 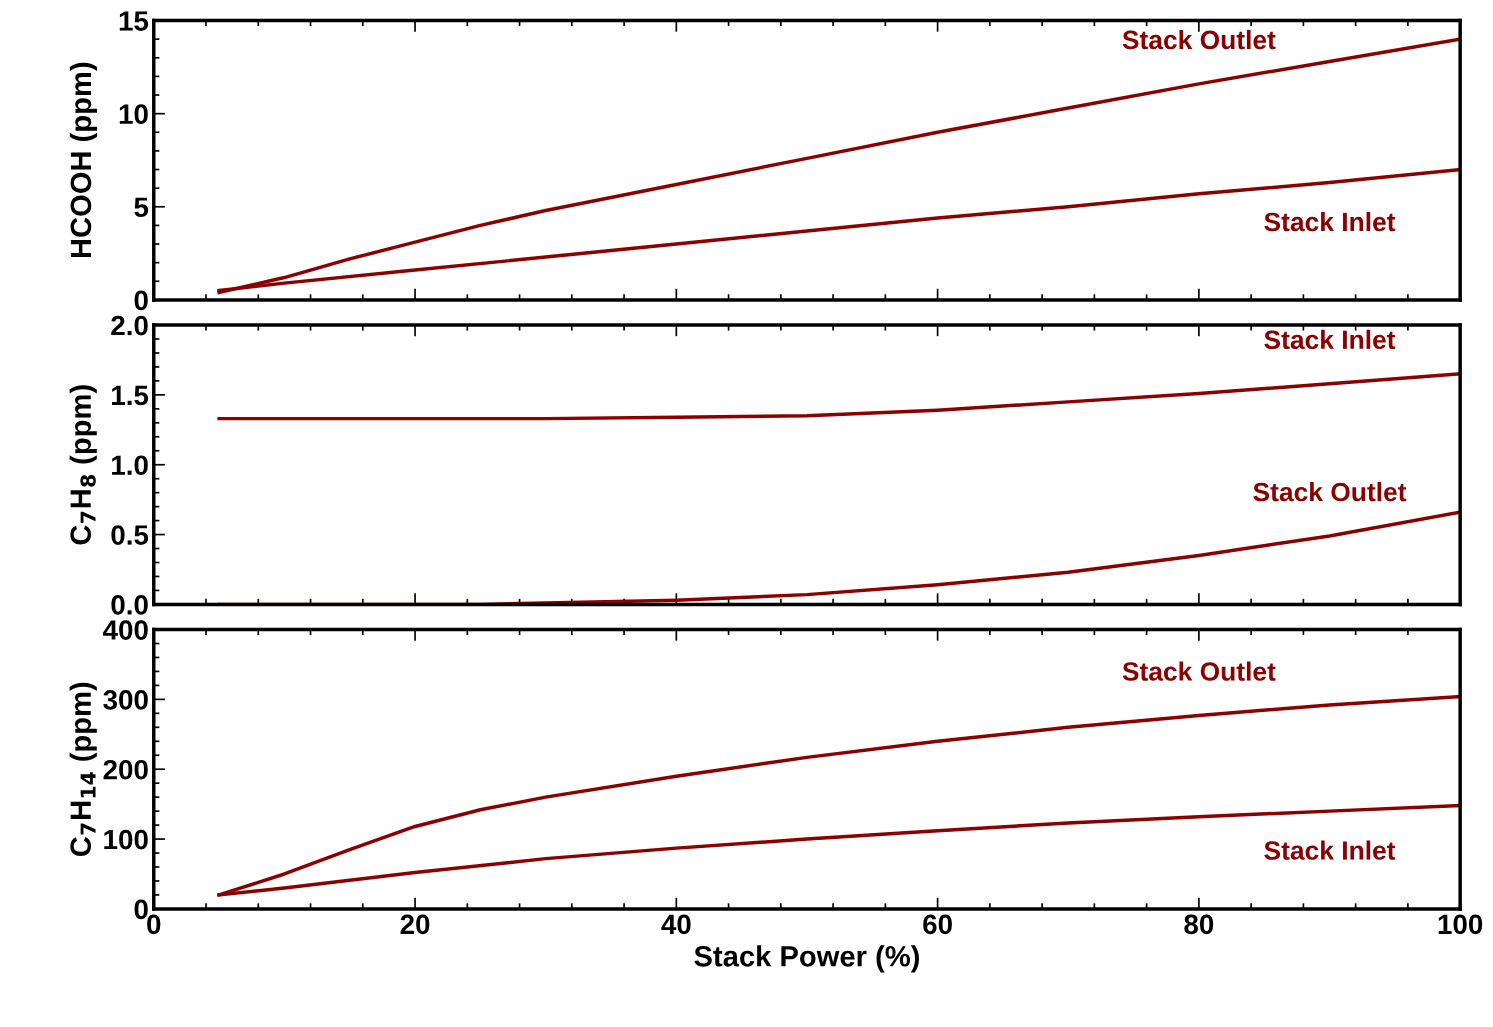 I want to click on y-tick-label: 15, so click(x=134, y=21).